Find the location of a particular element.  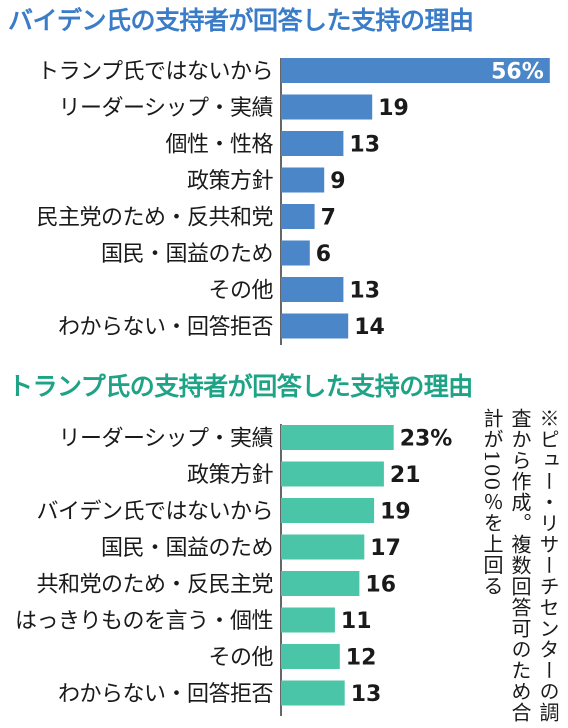

biden-category-label: 民主党のため・反共和党 is located at coordinates (154, 218).